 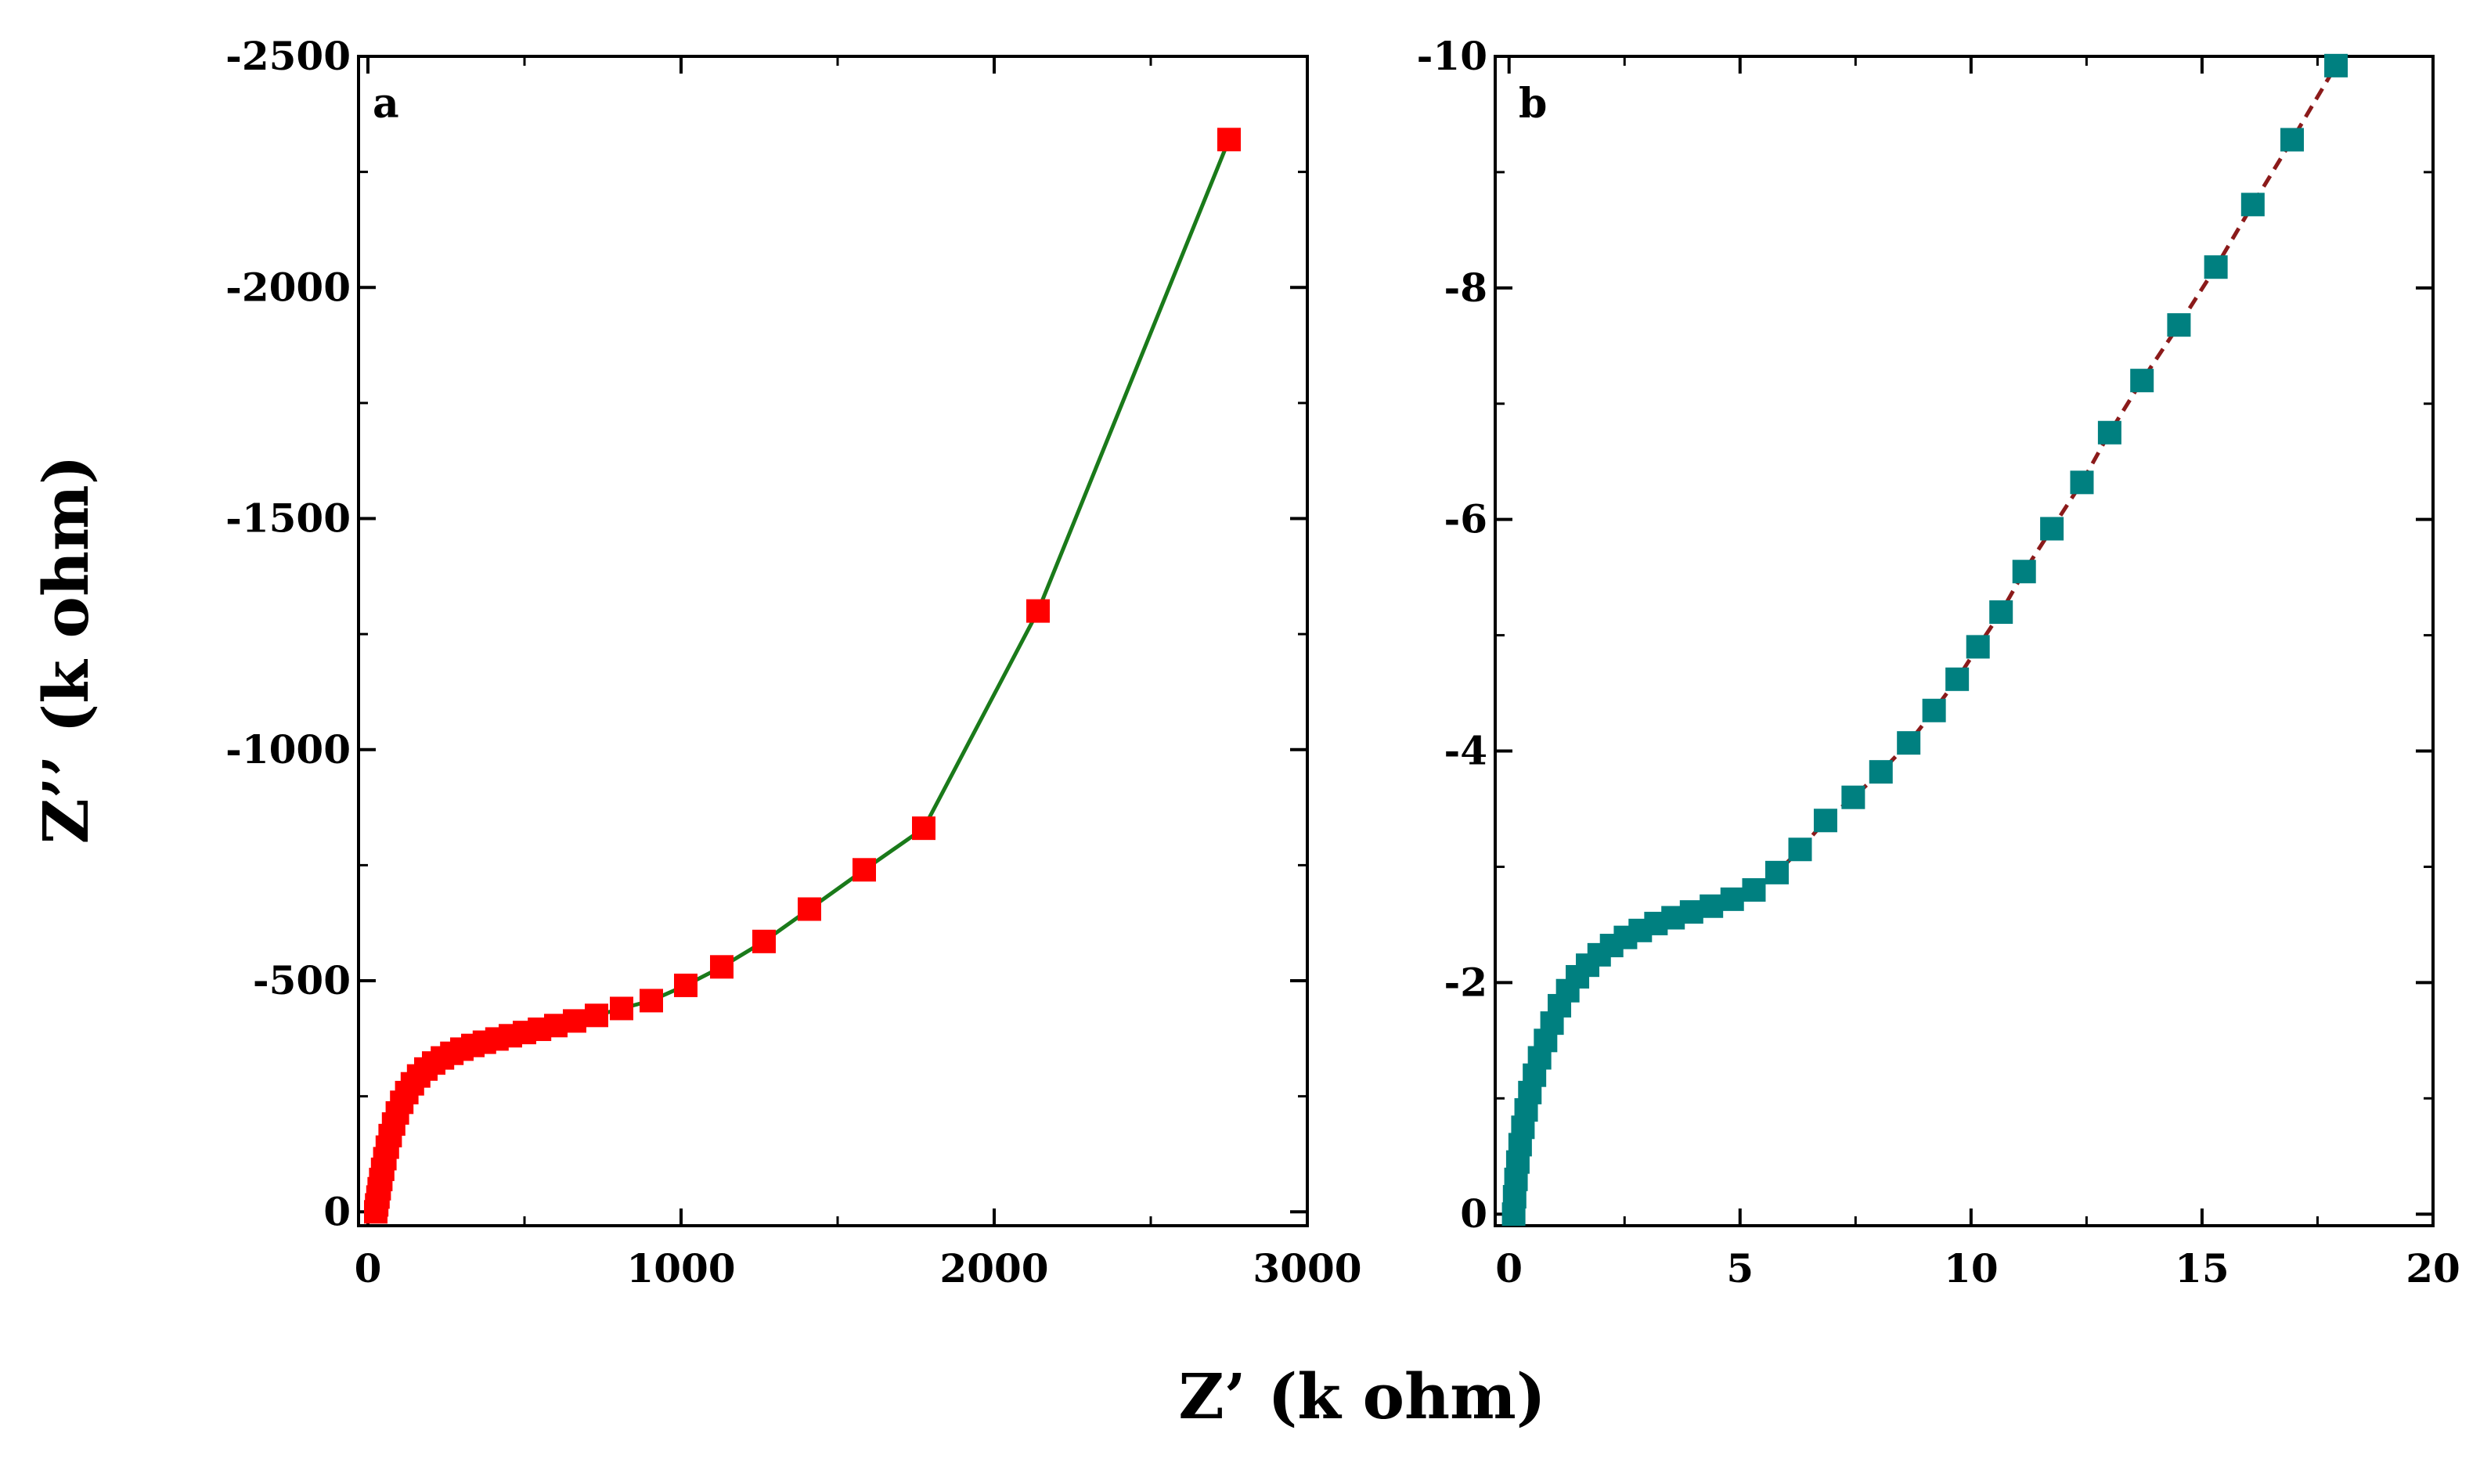 I want to click on x-tick-label: 10, so click(x=1972, y=1268).